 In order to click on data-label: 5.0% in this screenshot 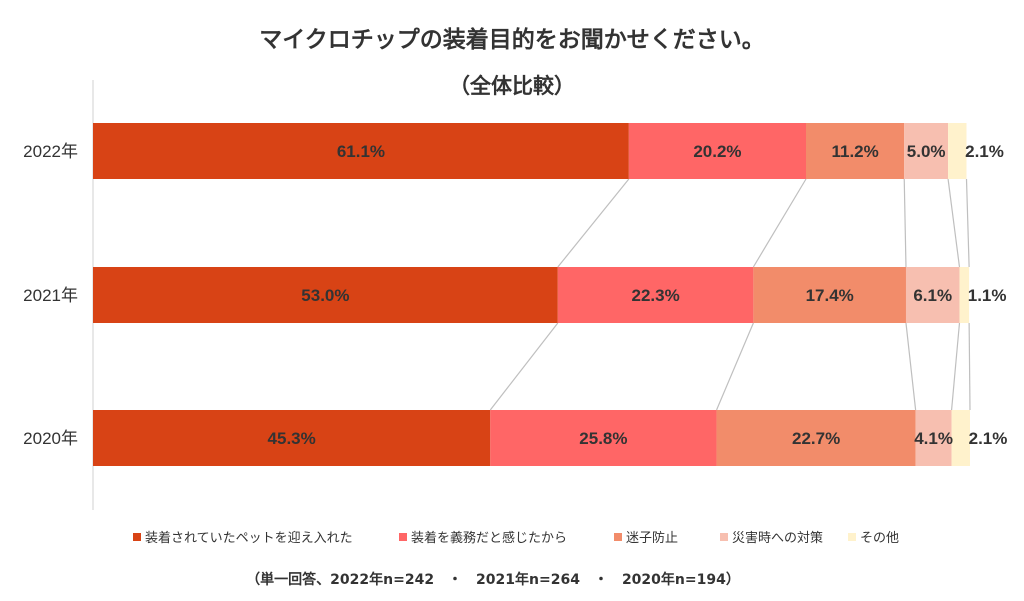, I will do `click(926, 151)`.